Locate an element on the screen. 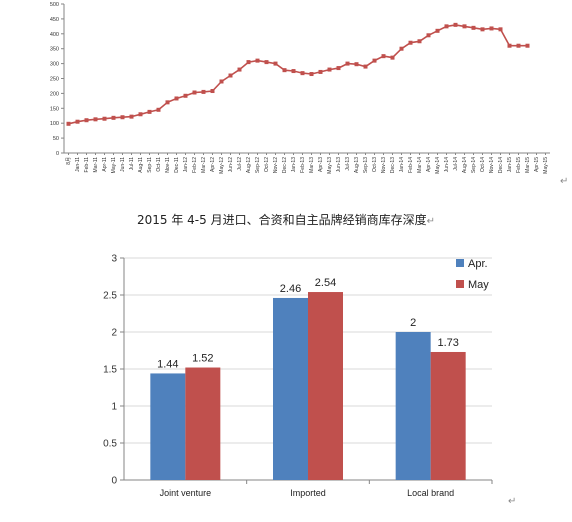 The height and width of the screenshot is (522, 572). line-x-tick-label: Jan-12 is located at coordinates (186, 165).